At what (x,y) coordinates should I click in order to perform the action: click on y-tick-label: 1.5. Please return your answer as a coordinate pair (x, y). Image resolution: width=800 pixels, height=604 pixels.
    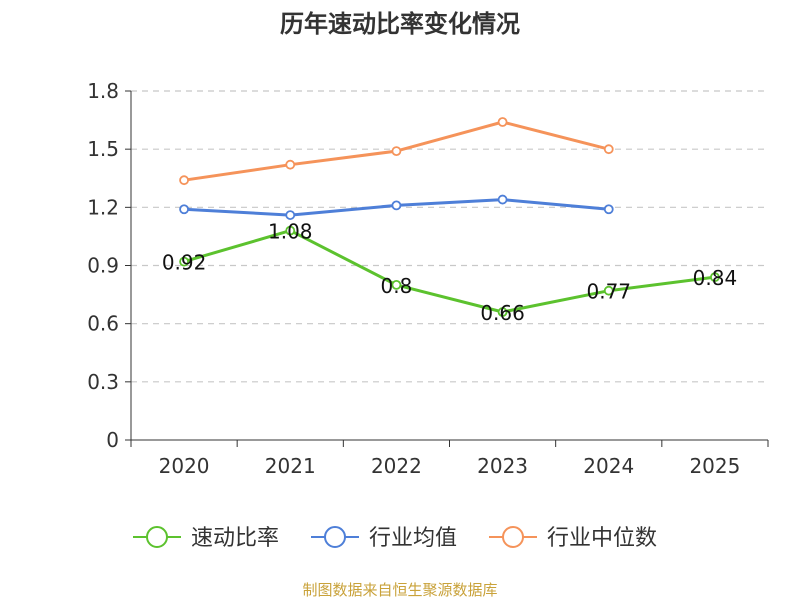
    Looking at the image, I should click on (103, 149).